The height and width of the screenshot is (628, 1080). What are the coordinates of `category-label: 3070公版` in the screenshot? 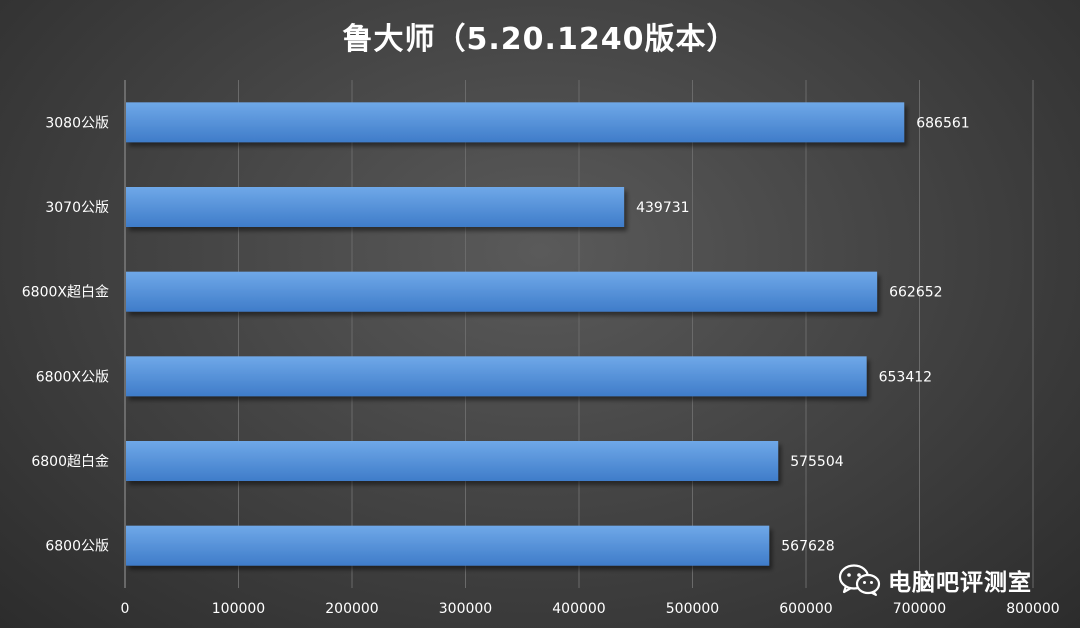 It's located at (77, 208).